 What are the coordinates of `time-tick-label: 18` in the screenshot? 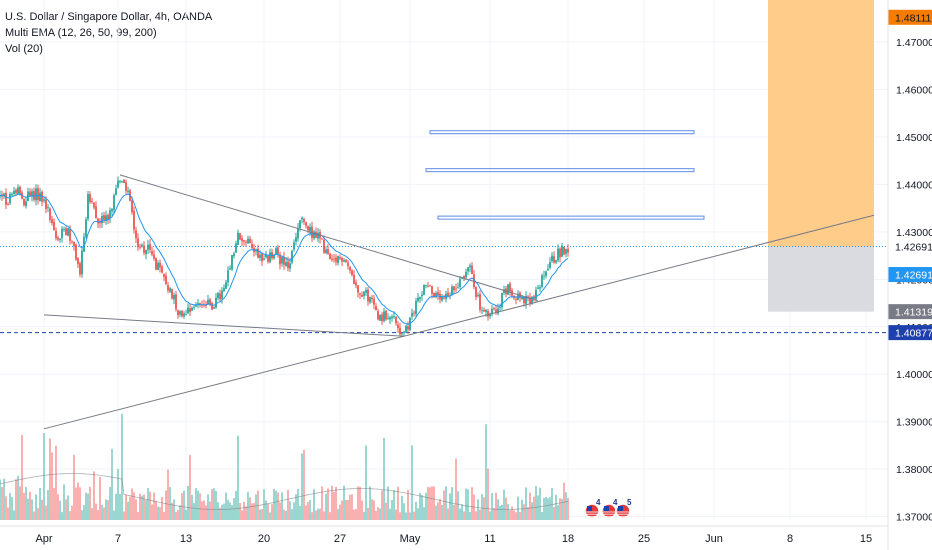 It's located at (568, 539).